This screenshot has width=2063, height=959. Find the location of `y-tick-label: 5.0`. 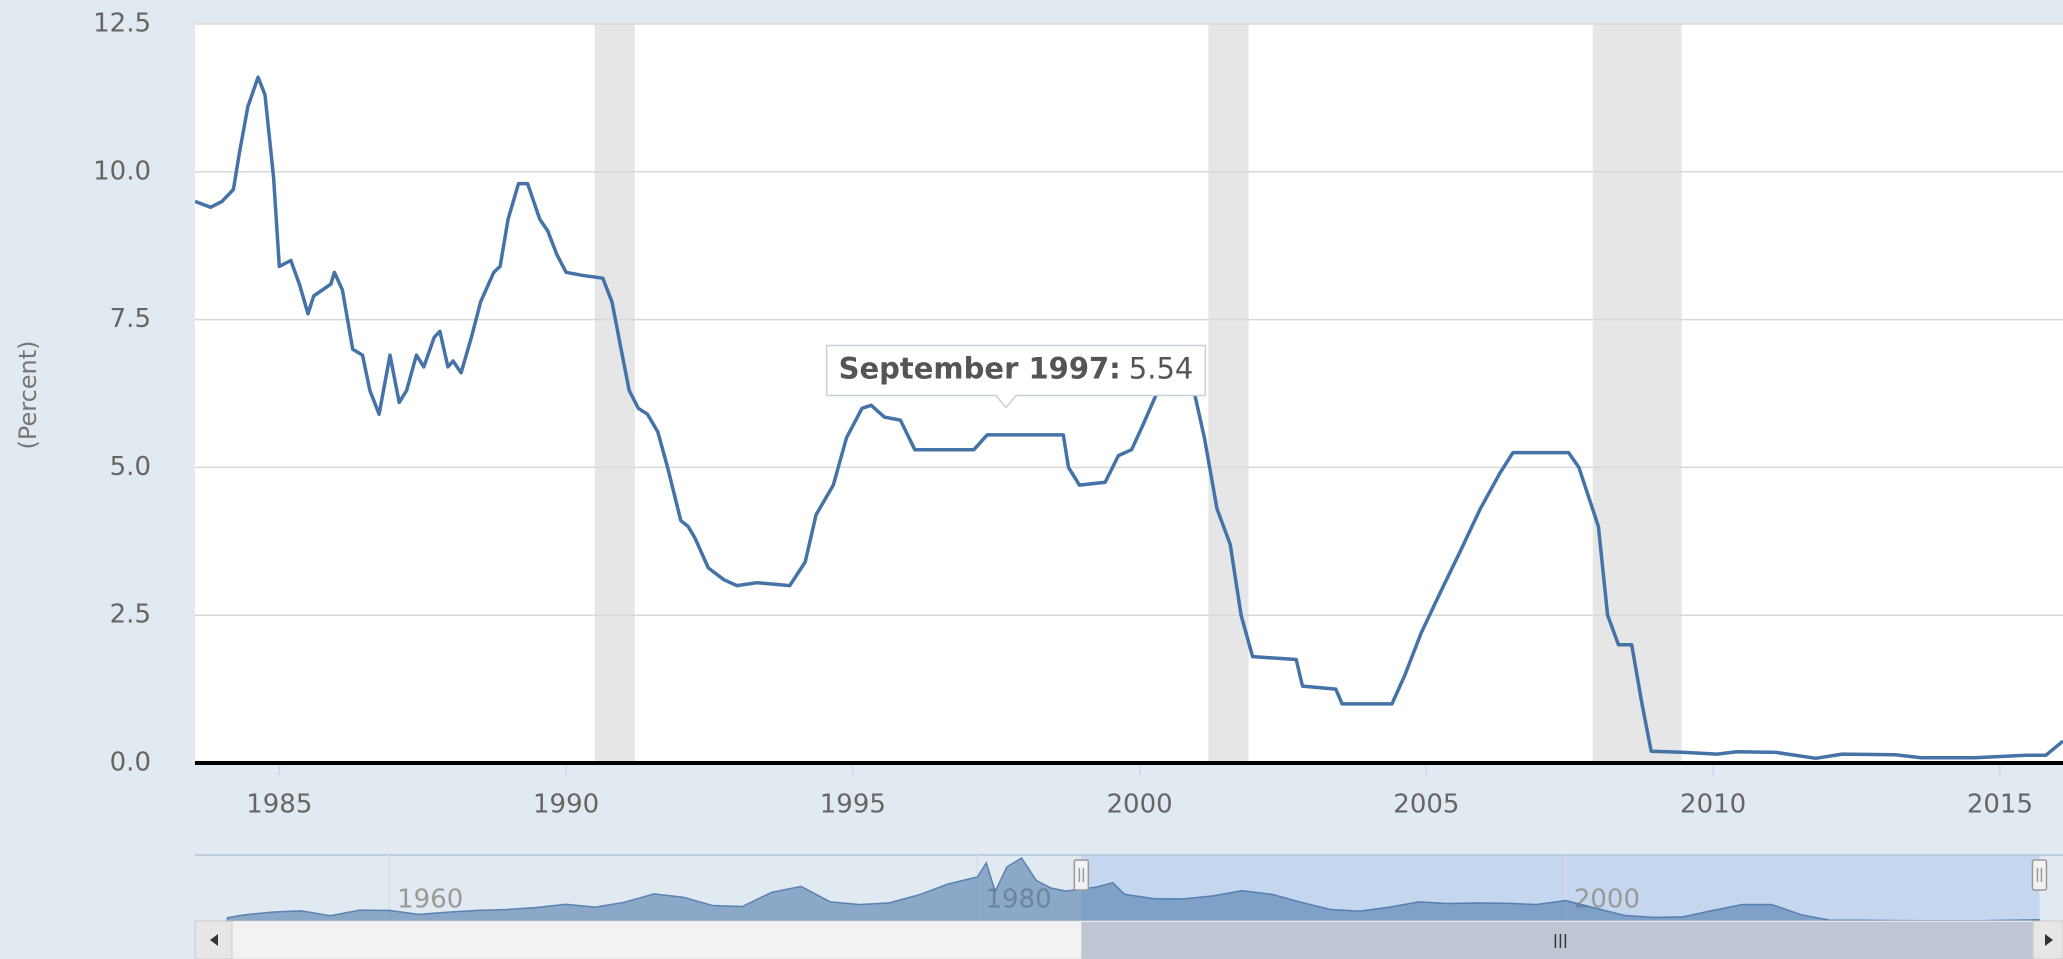

y-tick-label: 5.0 is located at coordinates (130, 467).